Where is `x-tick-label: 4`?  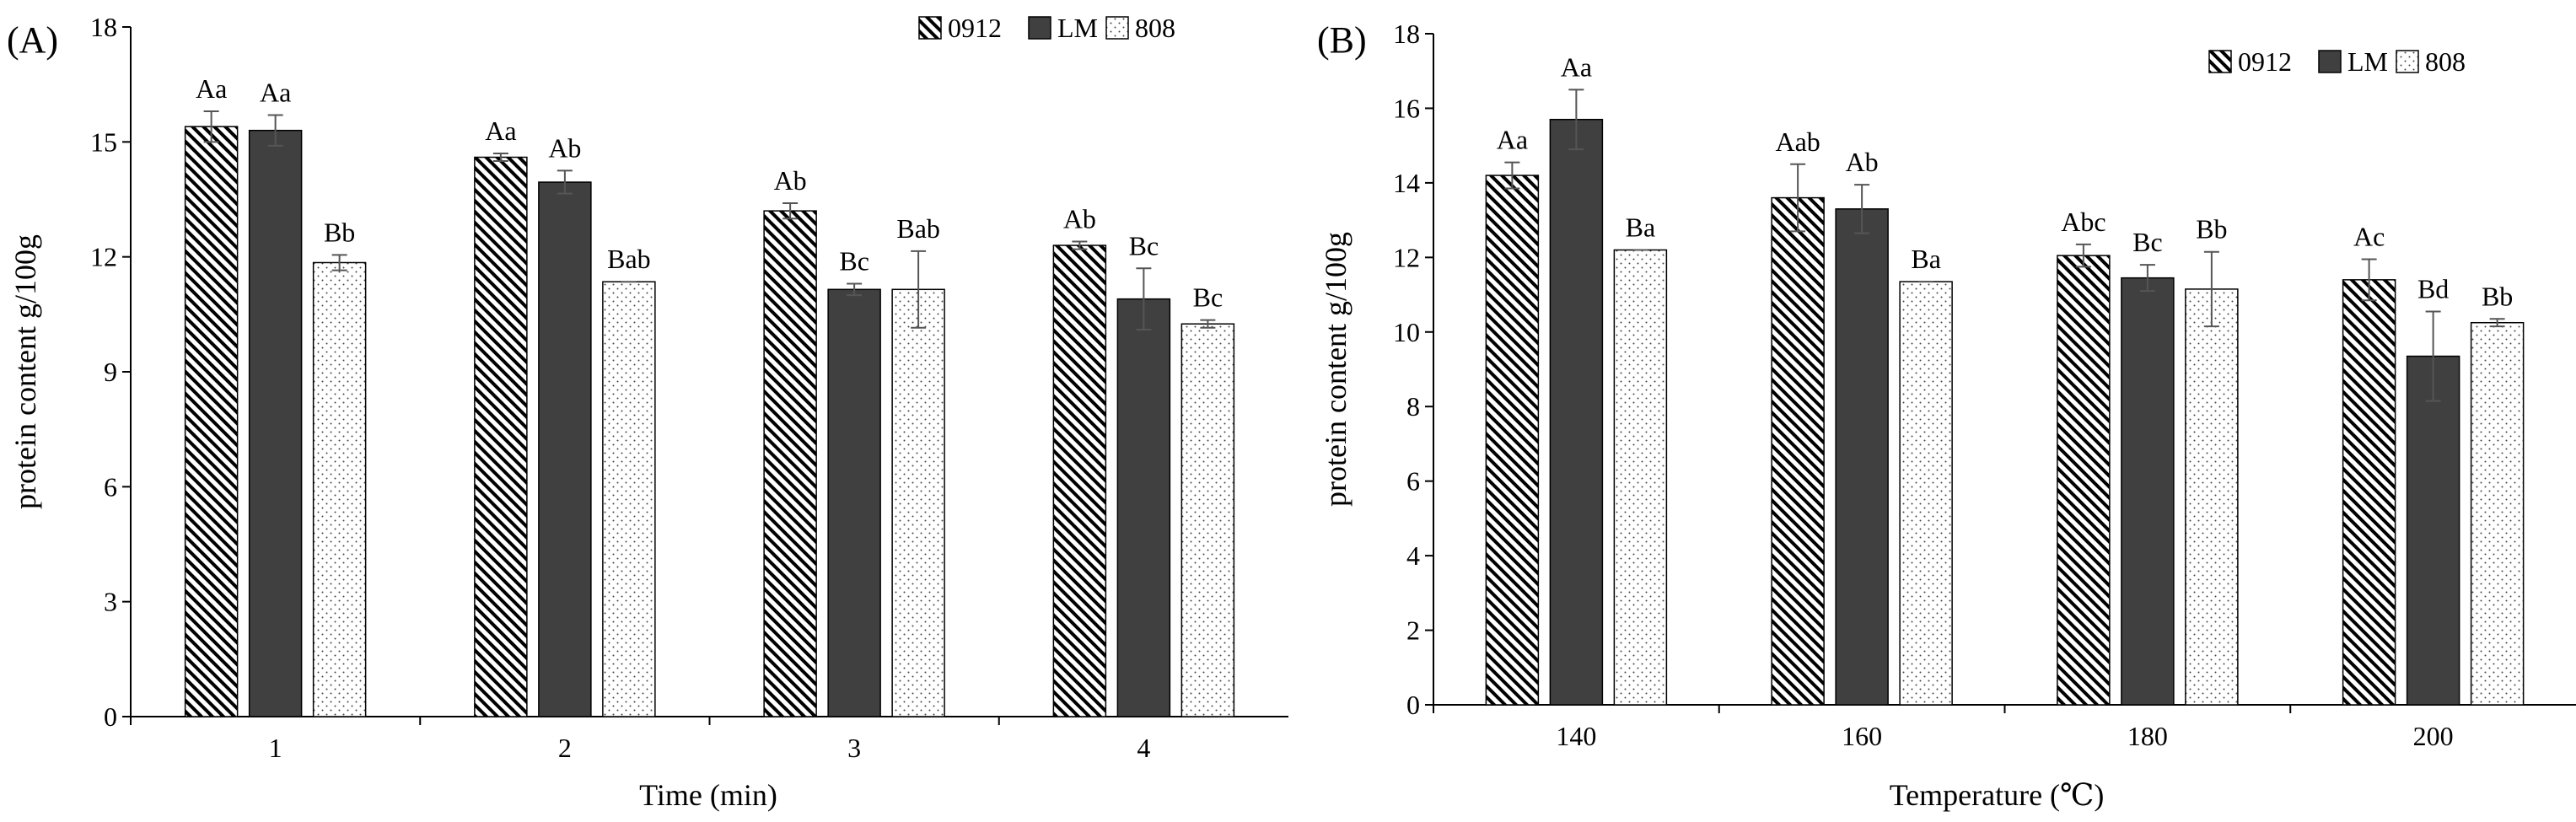 x-tick-label: 4 is located at coordinates (1143, 748).